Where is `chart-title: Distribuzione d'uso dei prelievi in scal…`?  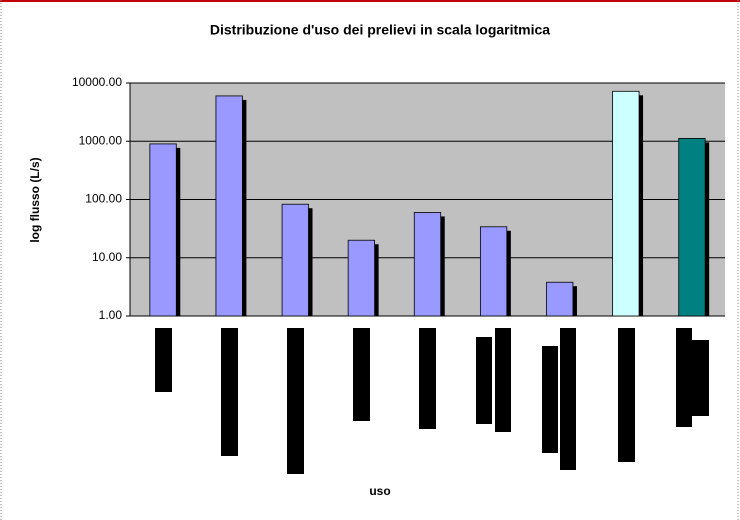 chart-title: Distribuzione d'uso dei prelievi in scal… is located at coordinates (380, 30).